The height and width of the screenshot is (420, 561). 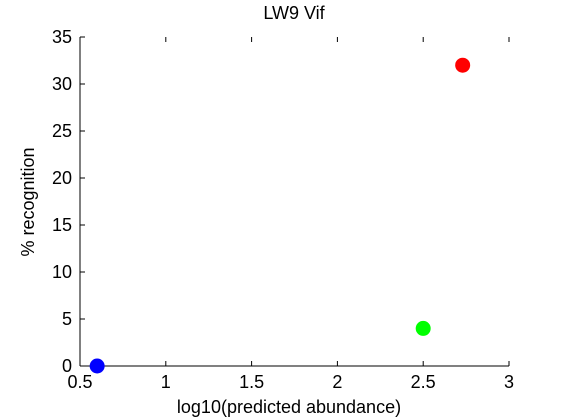 What do you see at coordinates (294, 13) in the screenshot?
I see `chart-title: LW9 Vif` at bounding box center [294, 13].